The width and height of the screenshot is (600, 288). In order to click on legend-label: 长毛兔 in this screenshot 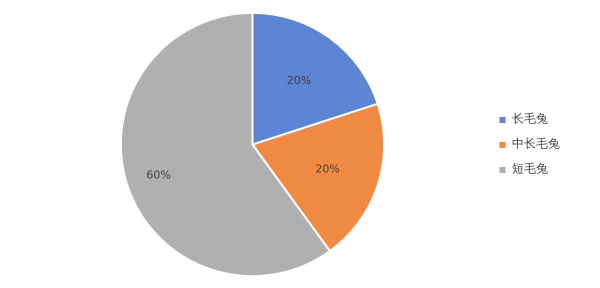, I will do `click(530, 119)`.